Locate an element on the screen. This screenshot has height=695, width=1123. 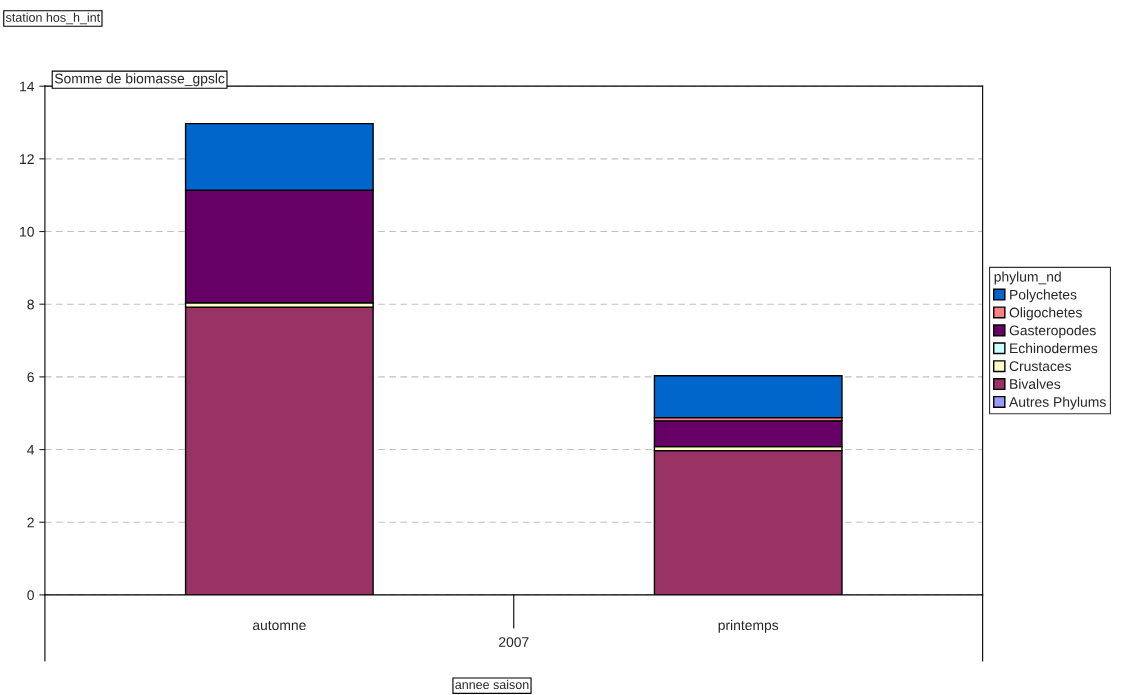
legend-label: Crustaces is located at coordinates (1040, 366).